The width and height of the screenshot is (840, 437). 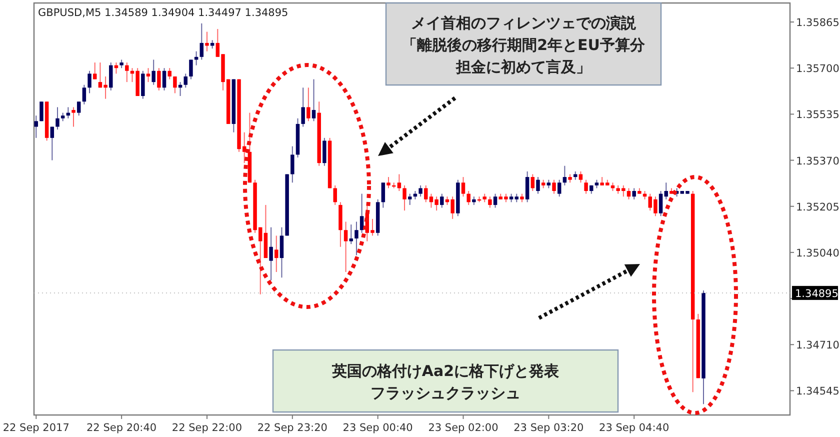 What do you see at coordinates (818, 346) in the screenshot?
I see `y-tick-label: 1.34710` at bounding box center [818, 346].